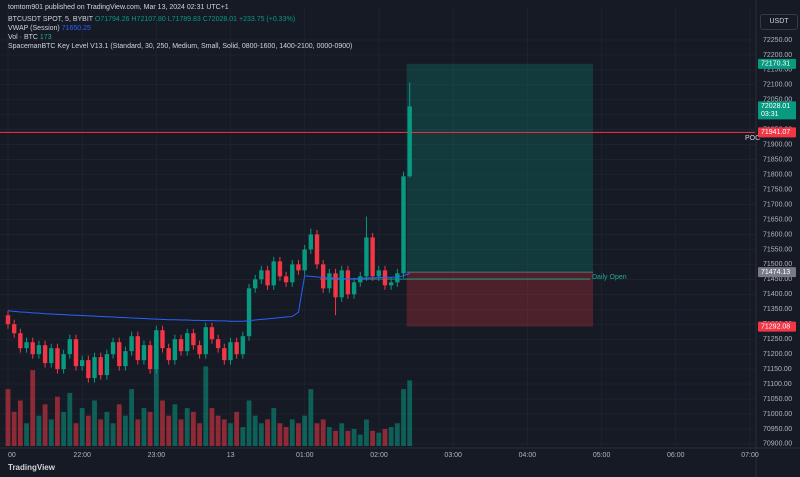 The height and width of the screenshot is (477, 800). What do you see at coordinates (777, 55) in the screenshot?
I see `y-tick-label: 72200.00` at bounding box center [777, 55].